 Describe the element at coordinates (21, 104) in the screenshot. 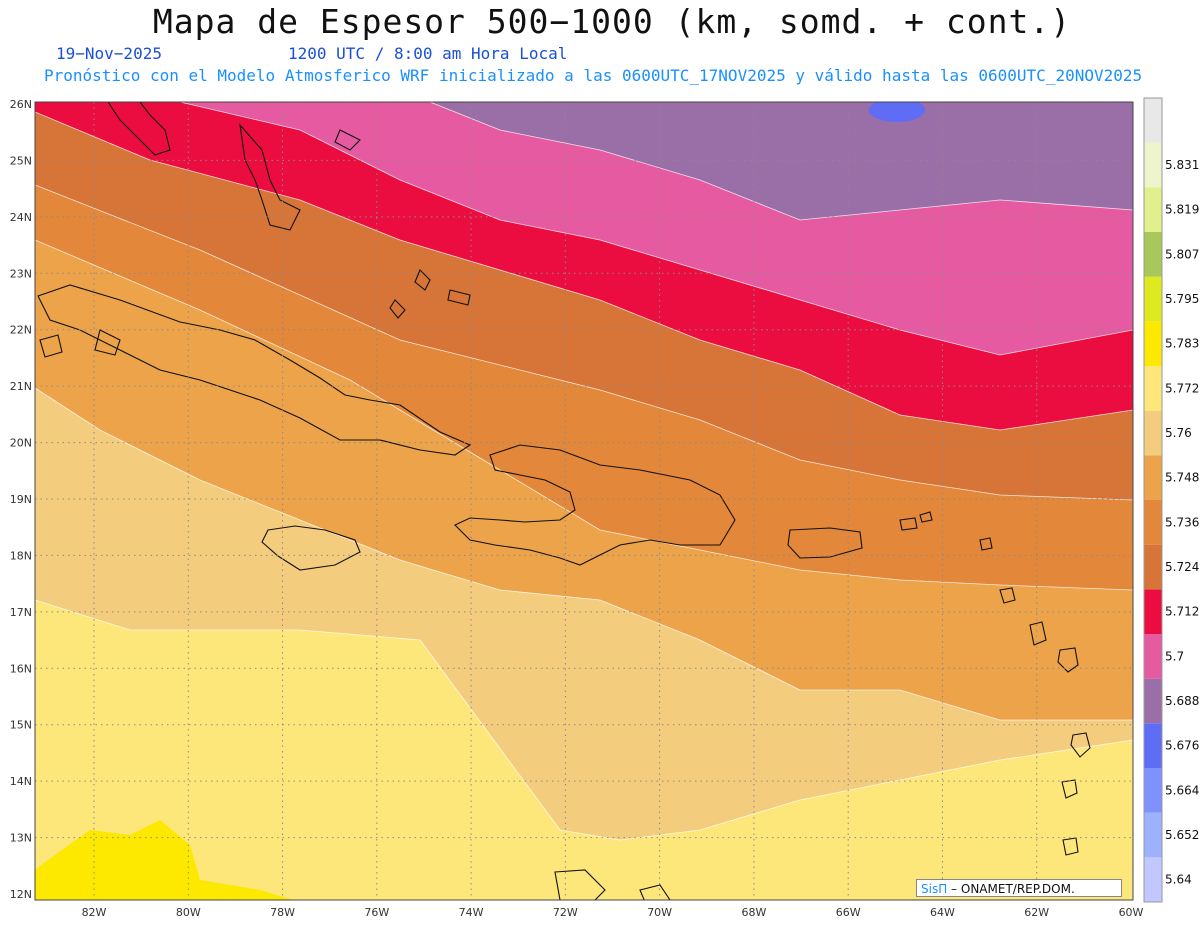

I see `lat-tick-label: 26N` at that location.